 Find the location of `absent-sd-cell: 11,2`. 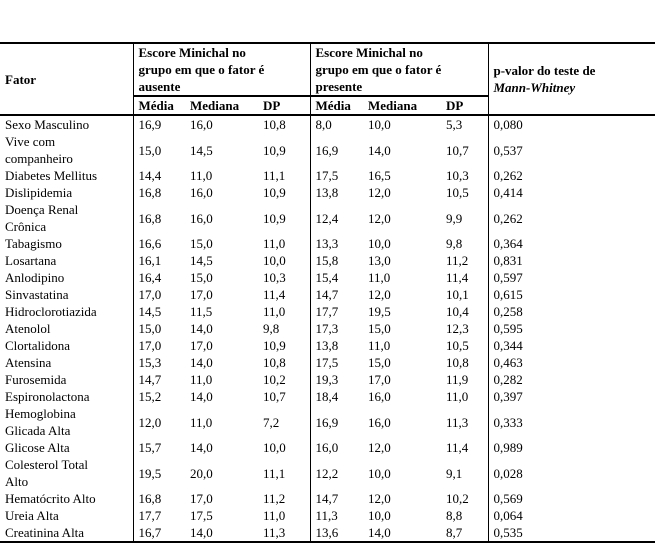

absent-sd-cell: 11,2 is located at coordinates (274, 498).